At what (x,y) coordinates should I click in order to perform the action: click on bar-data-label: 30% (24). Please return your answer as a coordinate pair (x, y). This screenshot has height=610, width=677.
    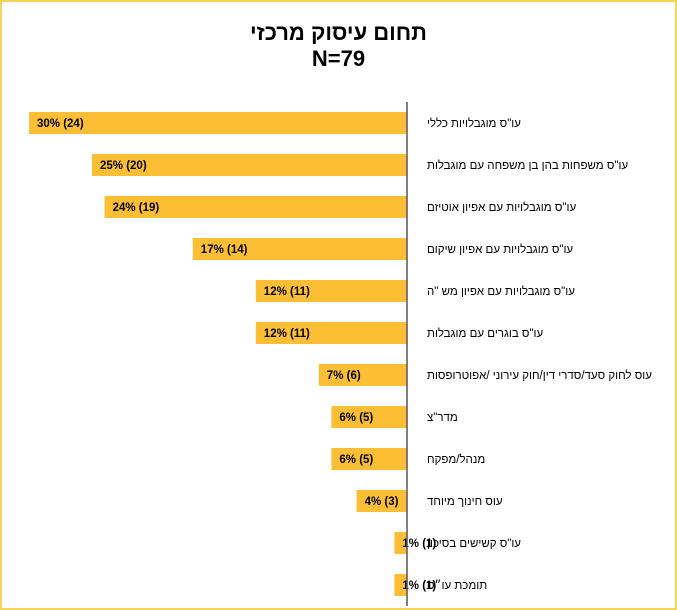
    Looking at the image, I should click on (60, 124).